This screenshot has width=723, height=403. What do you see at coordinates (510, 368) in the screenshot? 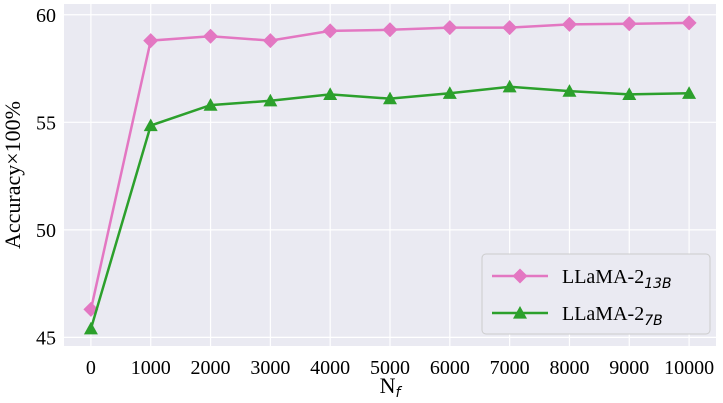
I see `x-tick-label: 7000` at bounding box center [510, 368].